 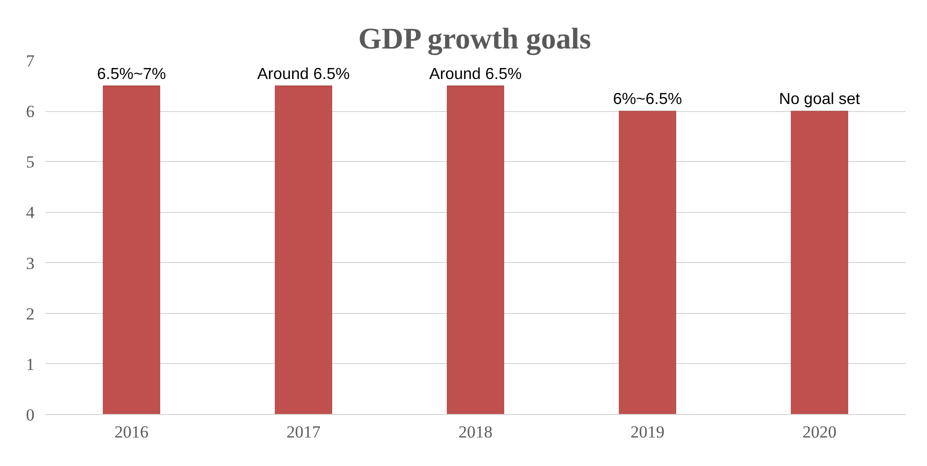 I want to click on x-tick-label: 2017, so click(x=303, y=432).